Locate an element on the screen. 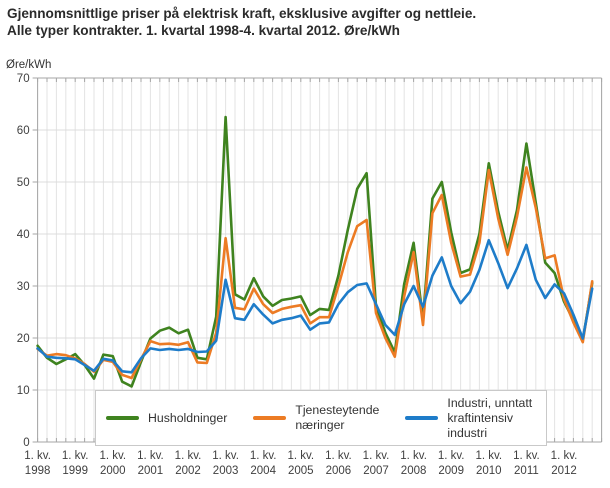  svg-text: 70 is located at coordinates (23, 79).